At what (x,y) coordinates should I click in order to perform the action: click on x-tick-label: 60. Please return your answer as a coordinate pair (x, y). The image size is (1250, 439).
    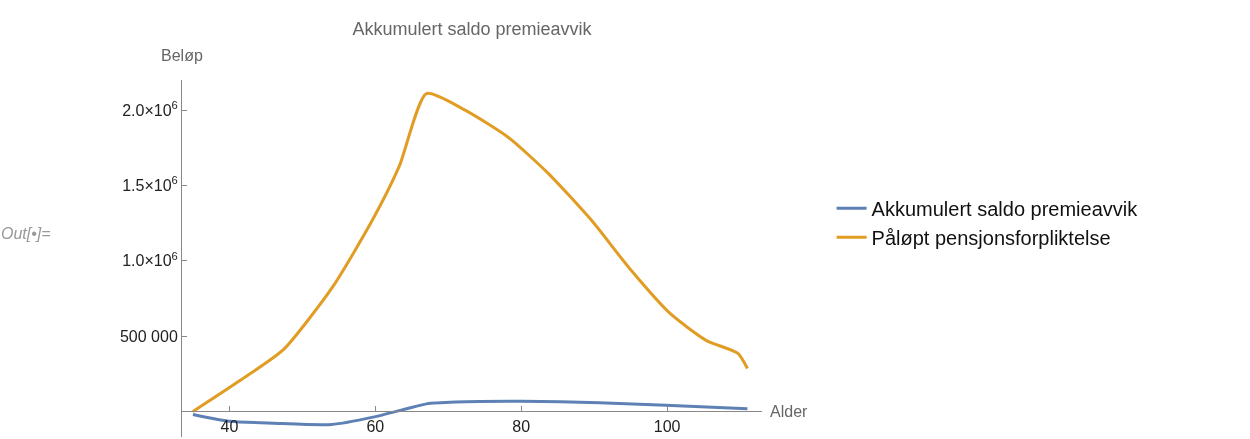
    Looking at the image, I should click on (375, 426).